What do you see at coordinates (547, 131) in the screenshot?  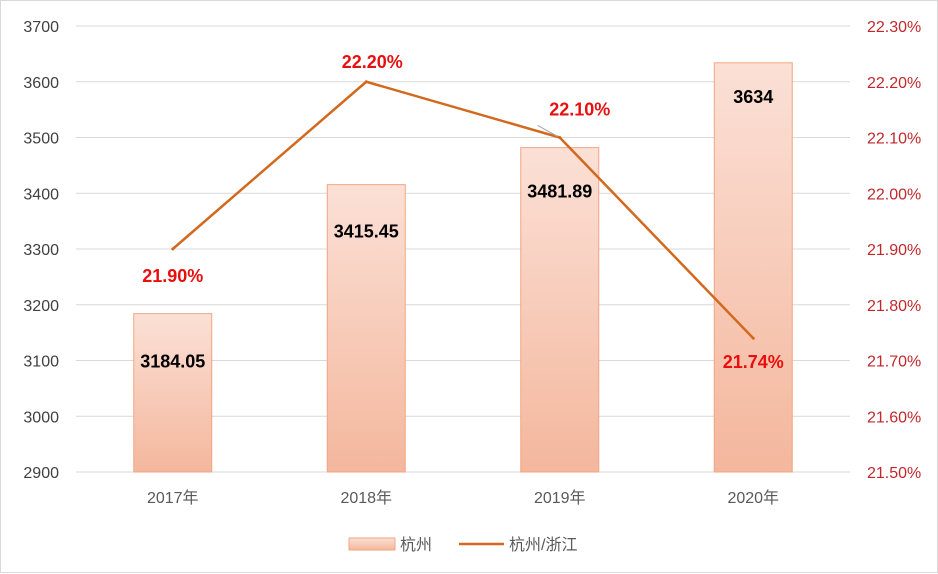 I see `label-leader-line` at bounding box center [547, 131].